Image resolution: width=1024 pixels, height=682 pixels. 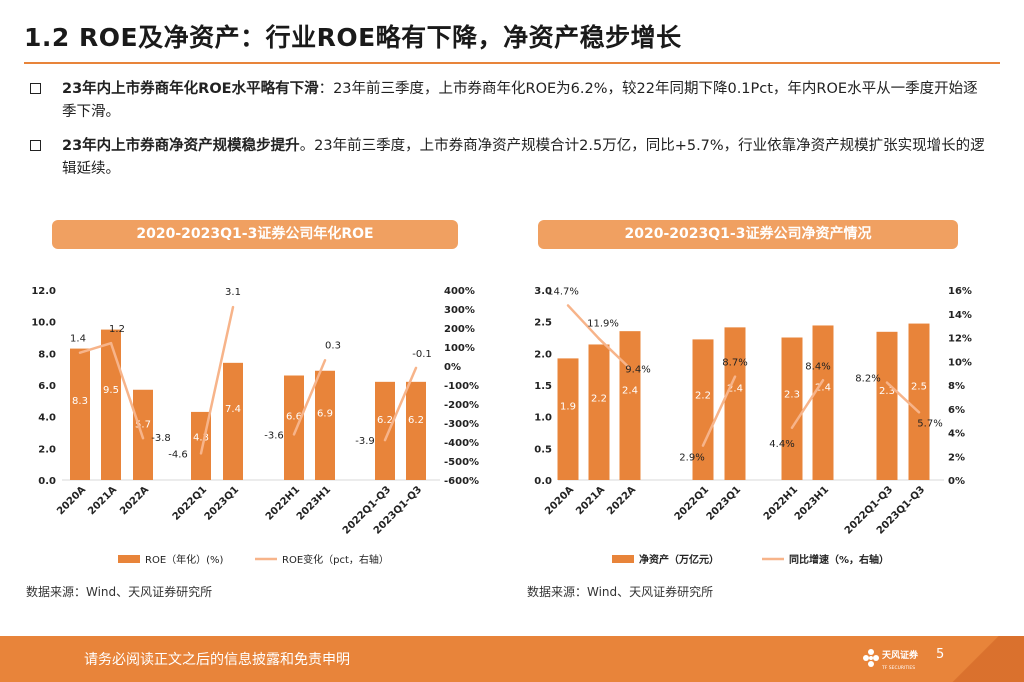 I want to click on y-tick-label: 2.5, so click(x=543, y=323).